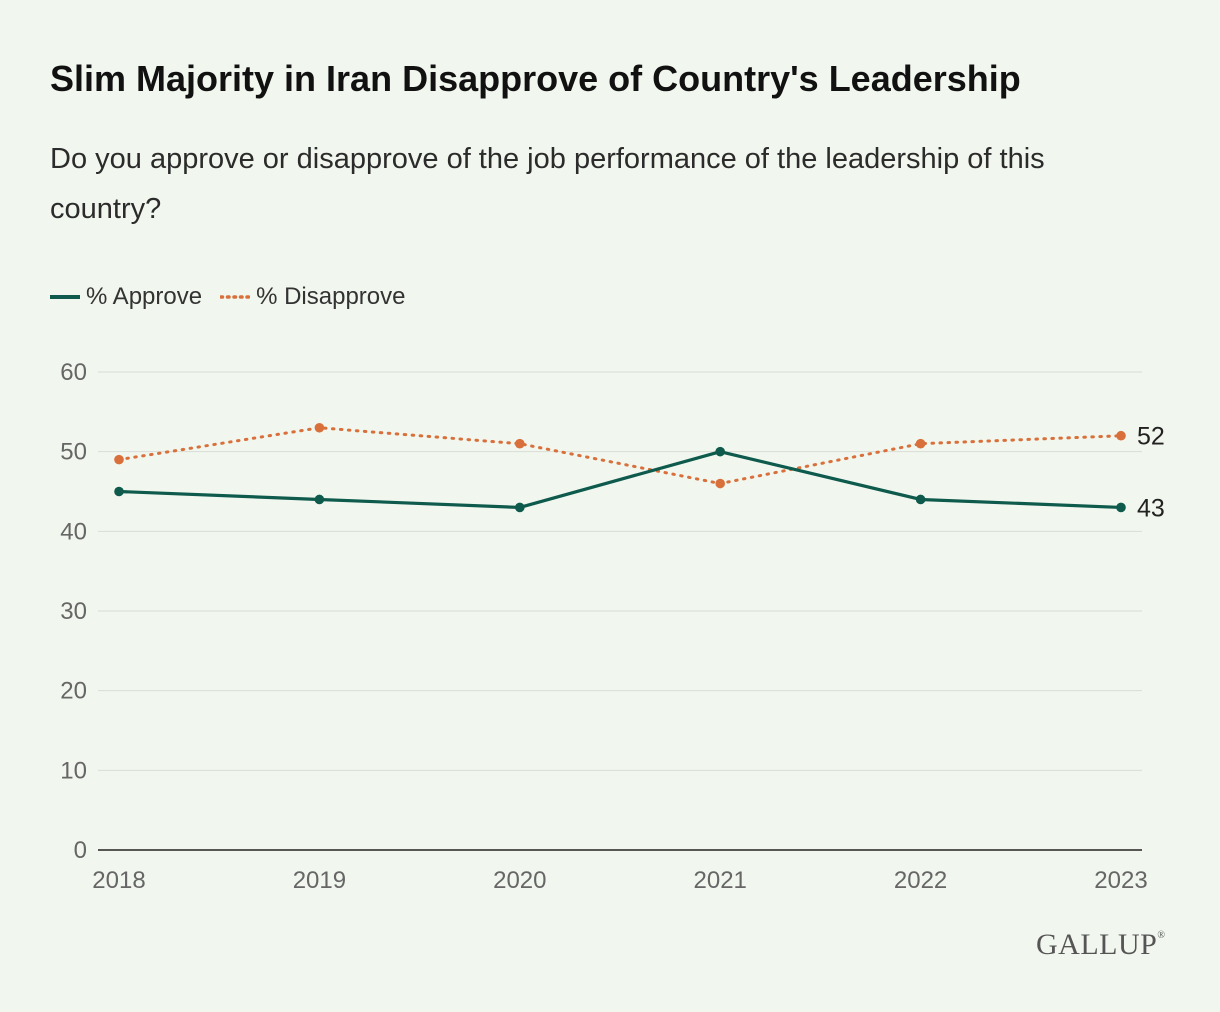 This screenshot has width=1220, height=1012. I want to click on gallup-logo: GALLUP®, so click(1100, 945).